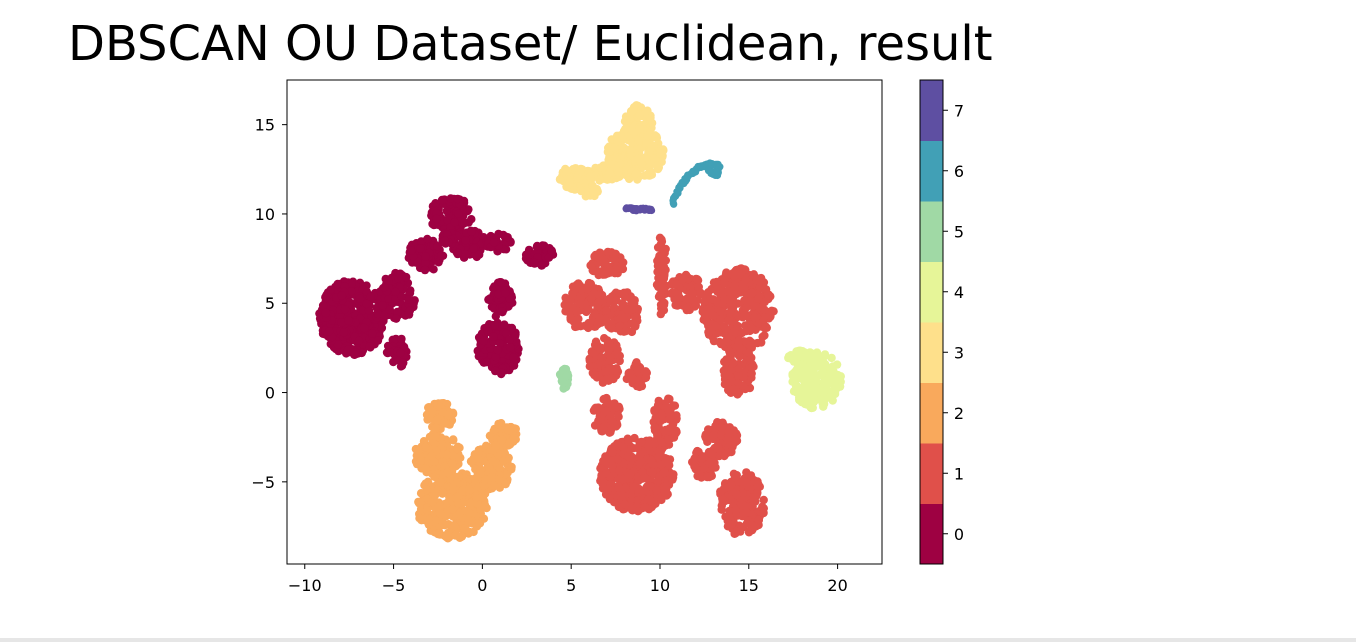 The image size is (1356, 642). Describe the element at coordinates (270, 303) in the screenshot. I see `y-tick-label: 5` at that location.